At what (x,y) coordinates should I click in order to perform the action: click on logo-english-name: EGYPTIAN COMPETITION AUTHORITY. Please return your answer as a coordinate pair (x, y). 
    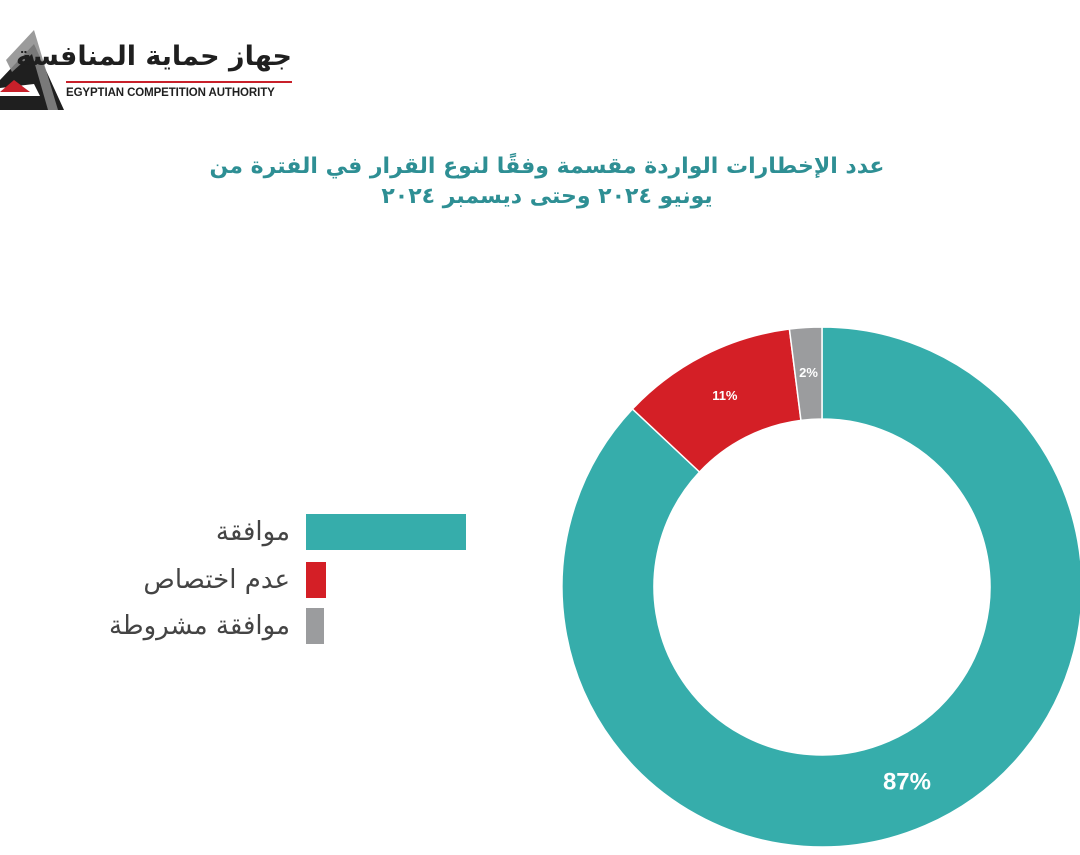
    Looking at the image, I should click on (170, 93).